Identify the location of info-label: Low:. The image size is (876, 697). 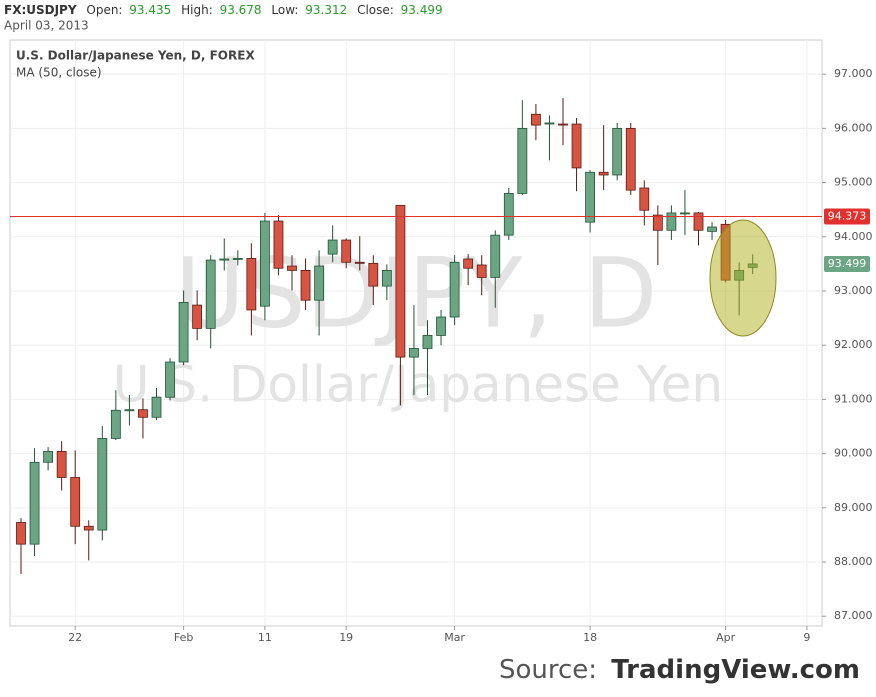
(284, 10).